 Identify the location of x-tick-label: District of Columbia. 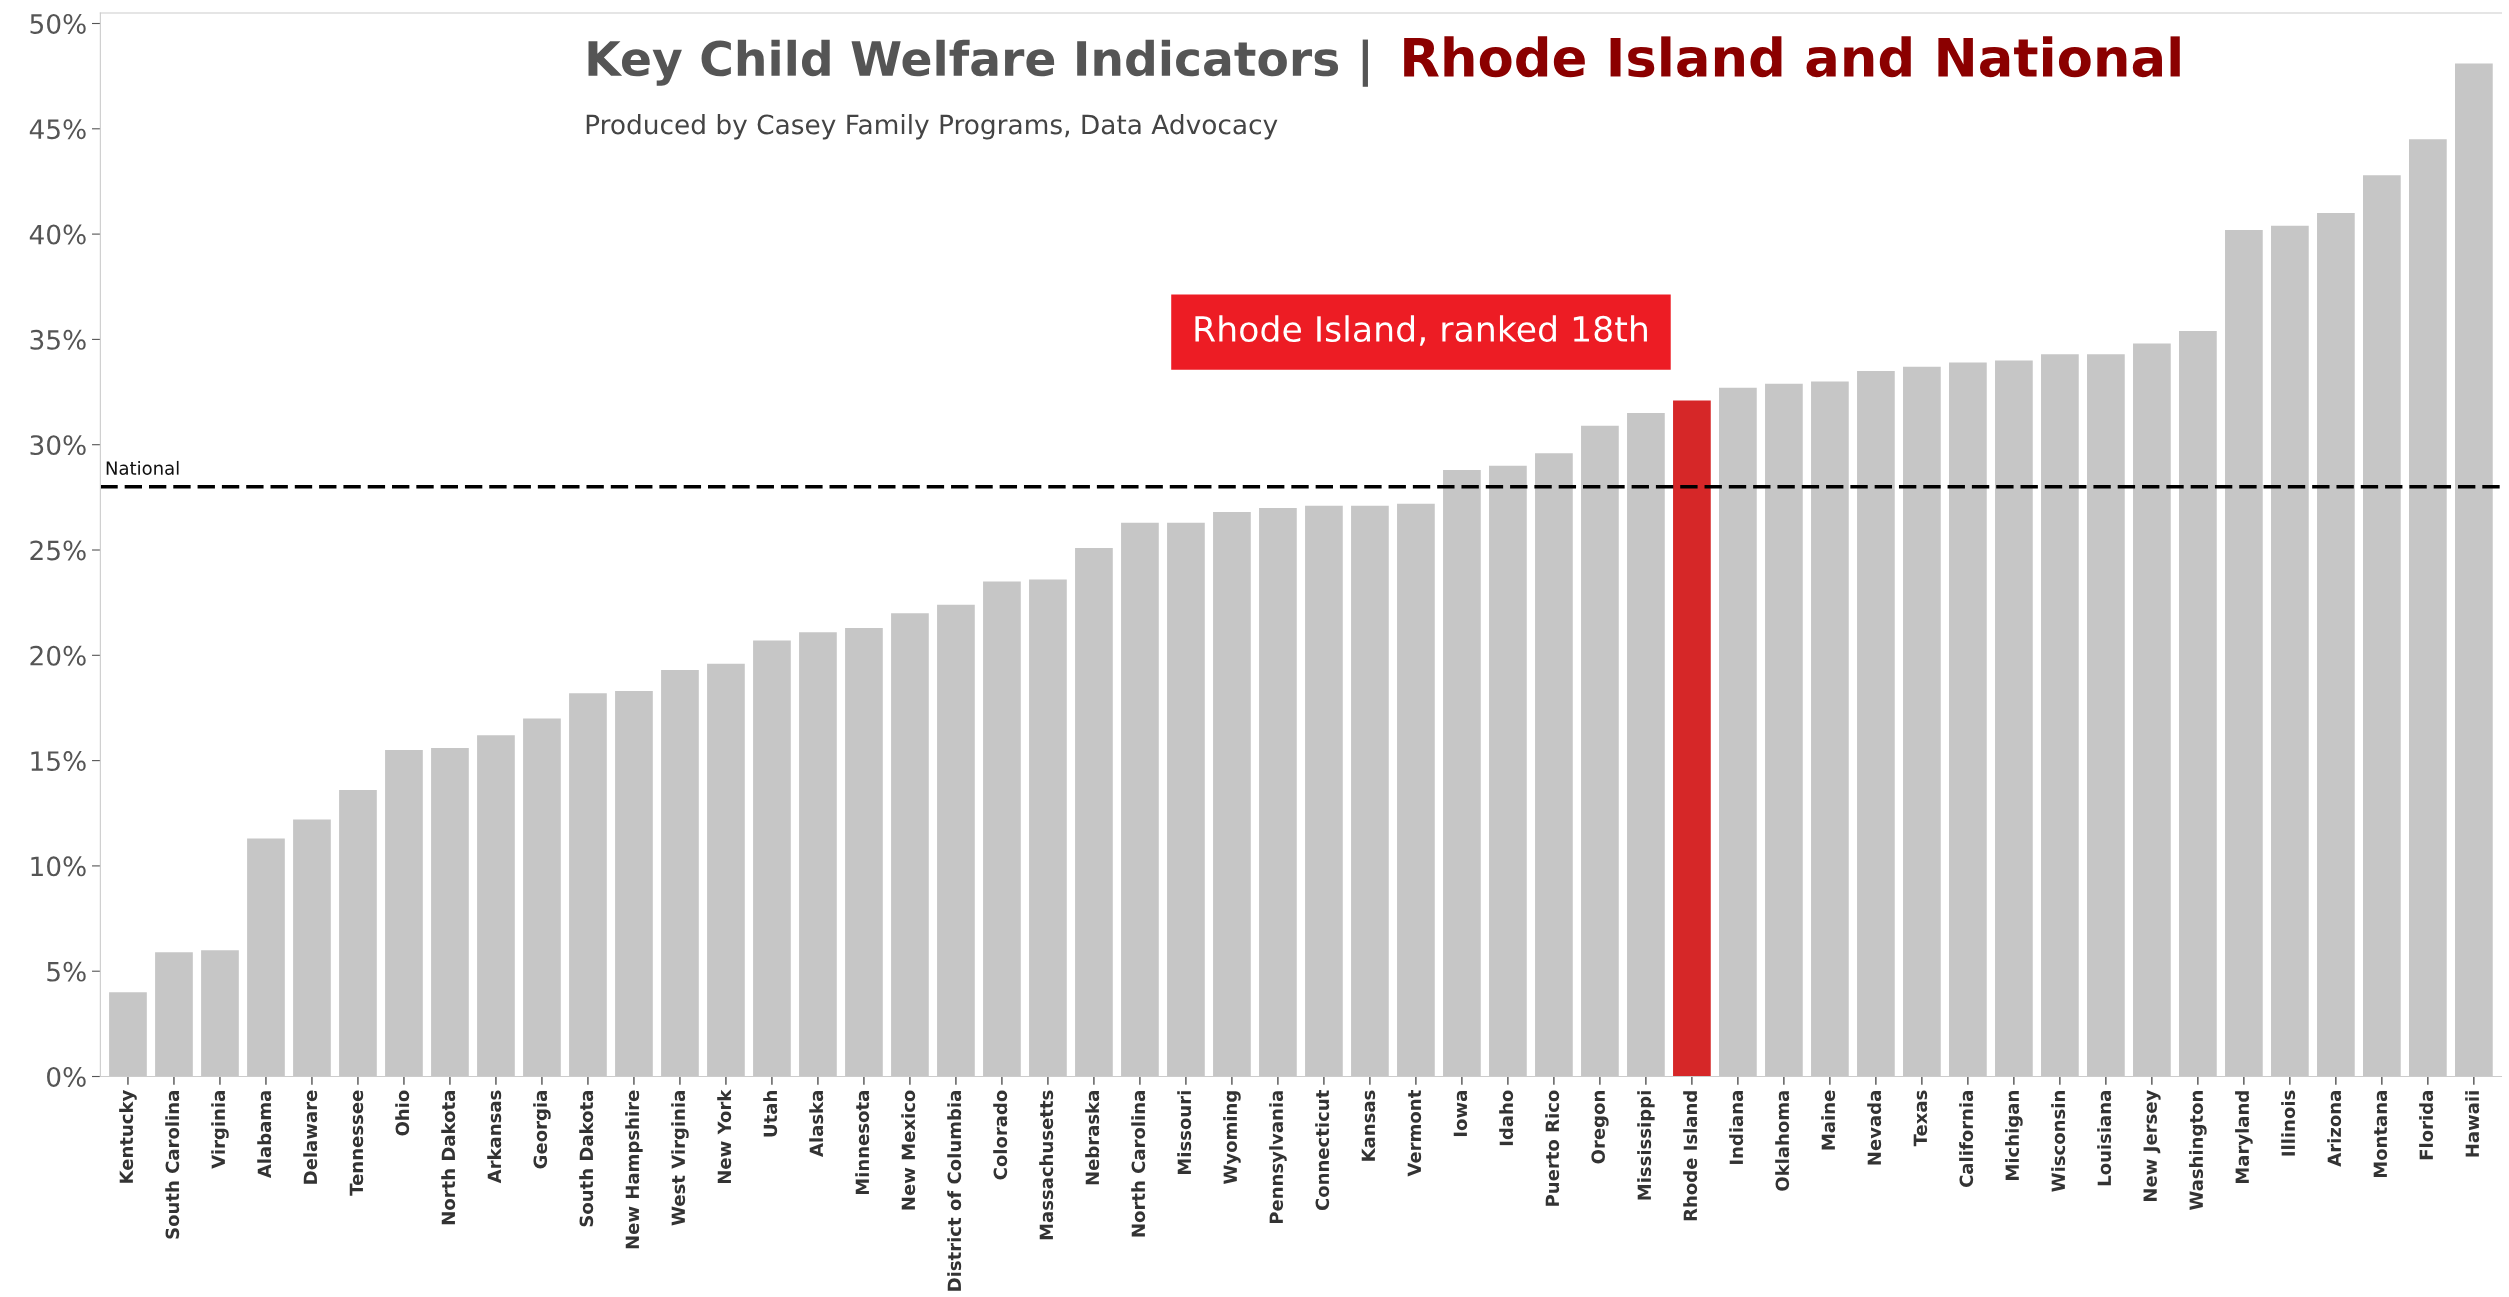
(954, 1191).